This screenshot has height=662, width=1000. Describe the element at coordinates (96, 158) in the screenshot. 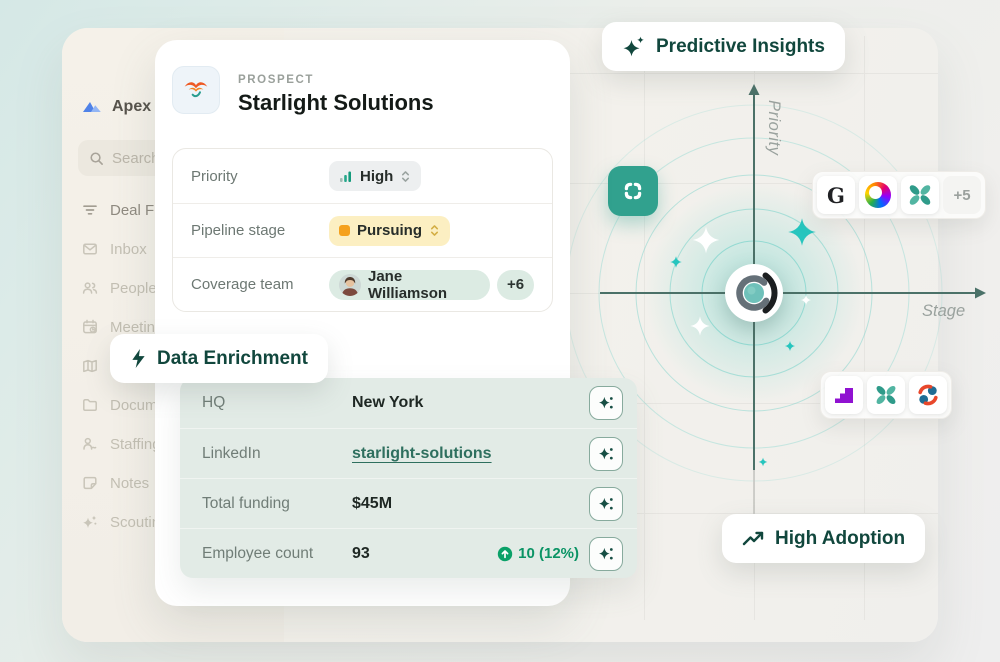

I see `search-icon` at that location.